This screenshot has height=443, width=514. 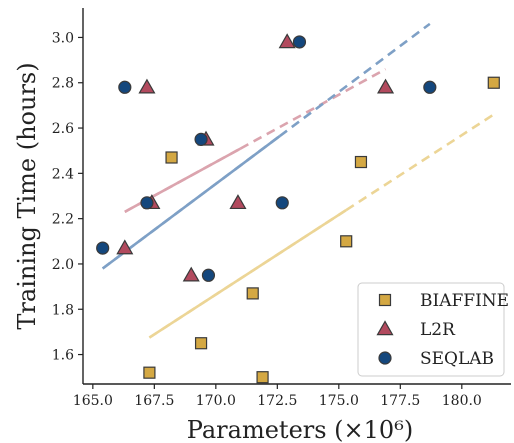 What do you see at coordinates (27, 195) in the screenshot?
I see `y-axis-label: Training Time (hours)` at bounding box center [27, 195].